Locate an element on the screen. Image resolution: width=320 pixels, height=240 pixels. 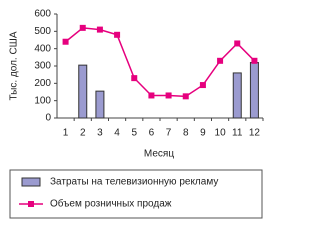
legend-label: Объем розничных продаж is located at coordinates (111, 204).